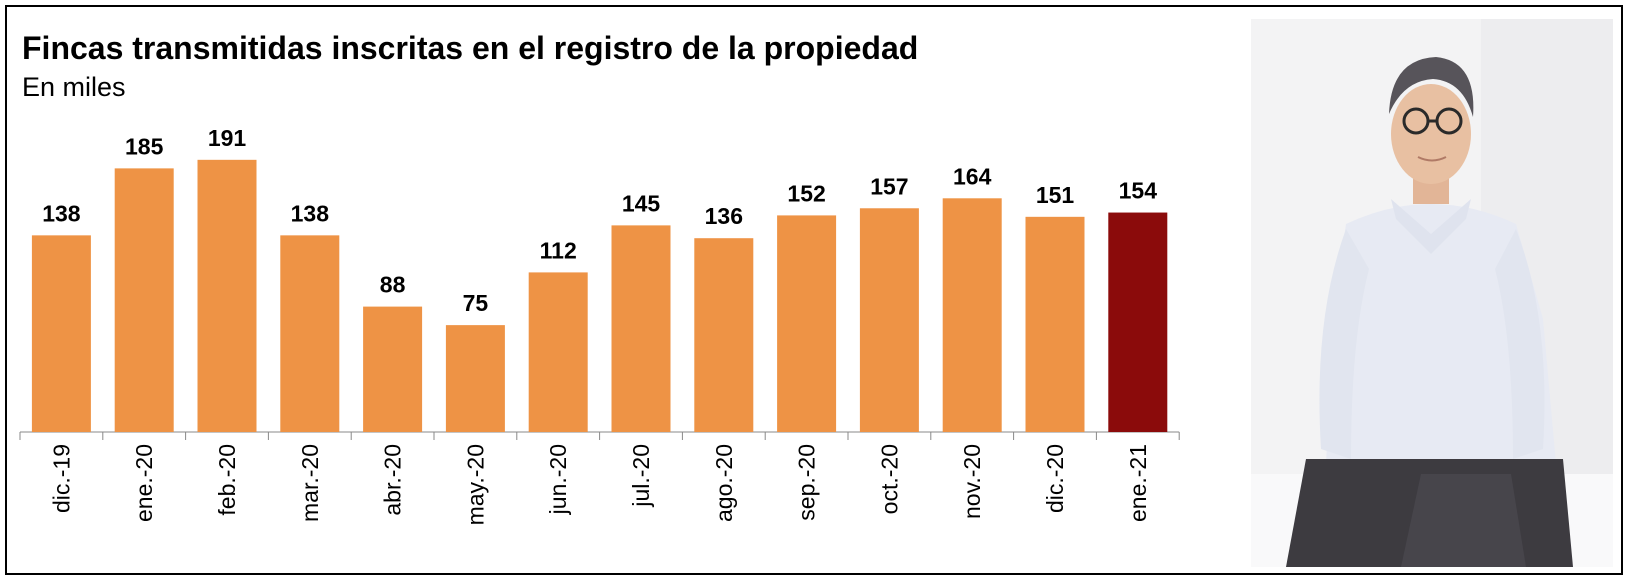  Describe the element at coordinates (558, 250) in the screenshot. I see `value-label-6: 112` at that location.